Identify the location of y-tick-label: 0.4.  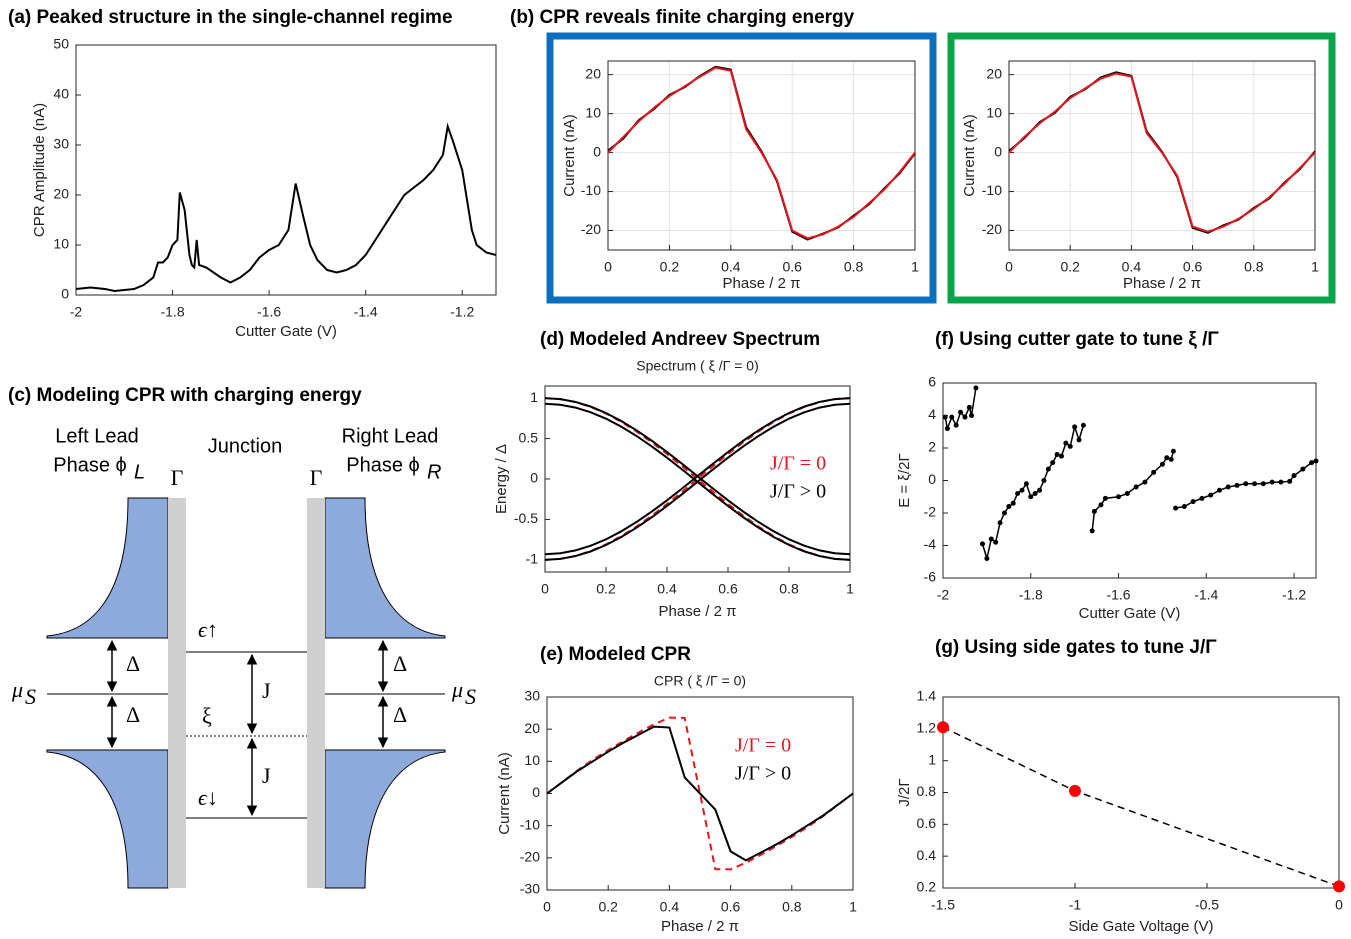
(927, 855).